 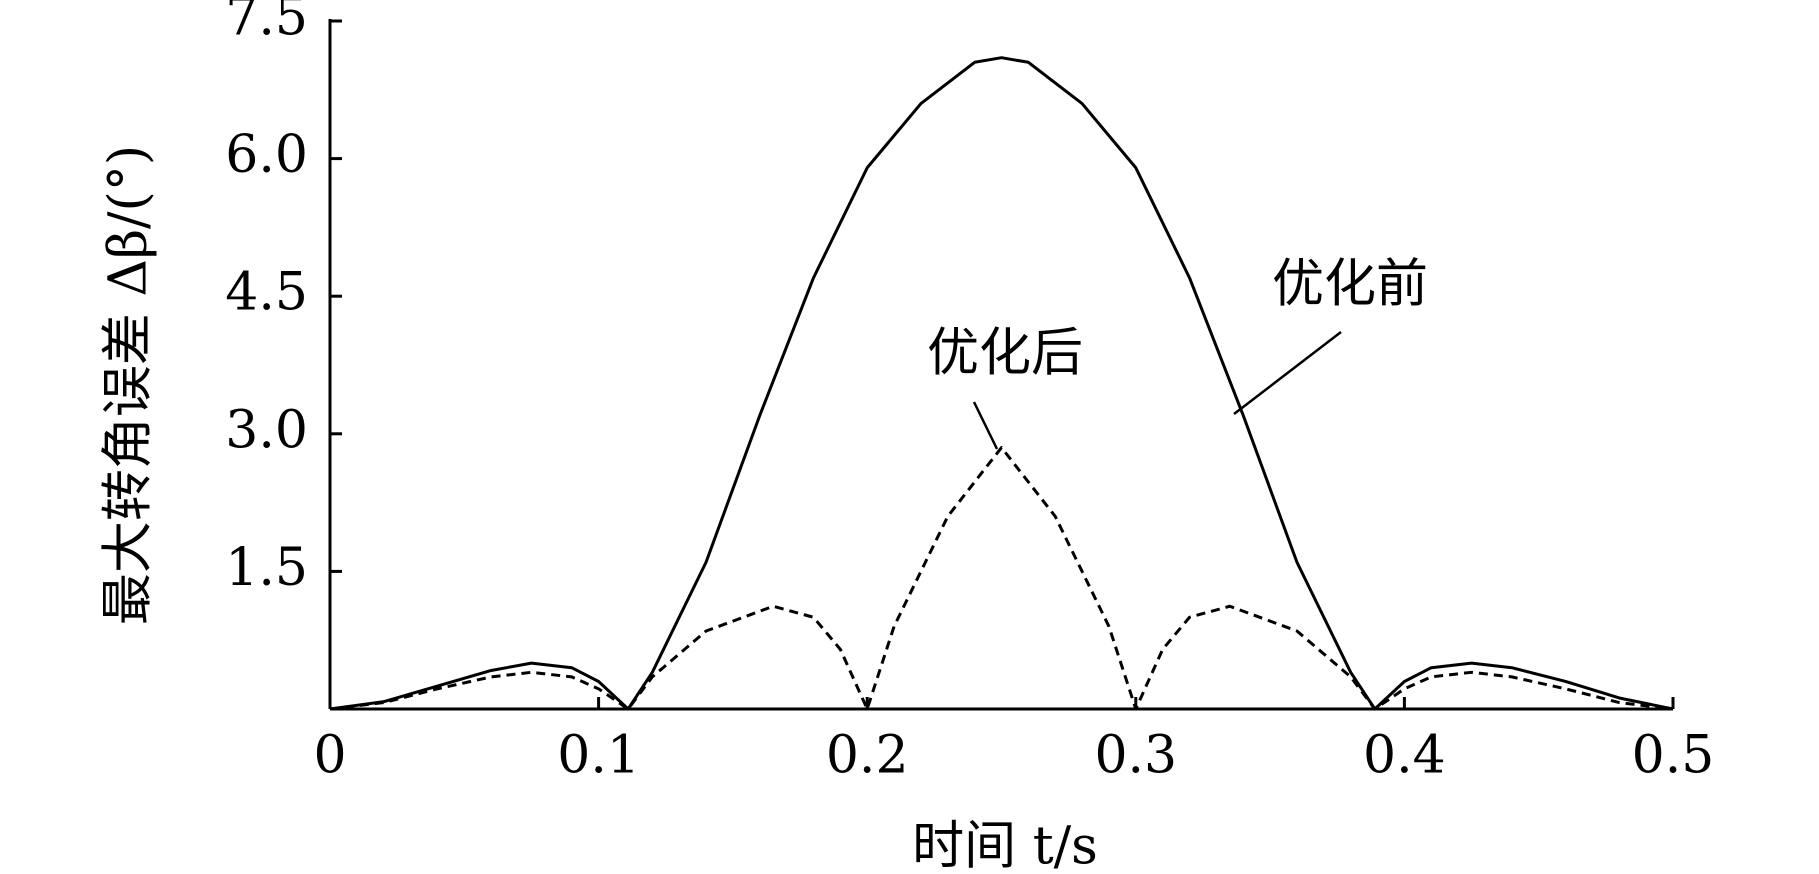 What do you see at coordinates (867, 756) in the screenshot?
I see `x-tick-label: 0.2` at bounding box center [867, 756].